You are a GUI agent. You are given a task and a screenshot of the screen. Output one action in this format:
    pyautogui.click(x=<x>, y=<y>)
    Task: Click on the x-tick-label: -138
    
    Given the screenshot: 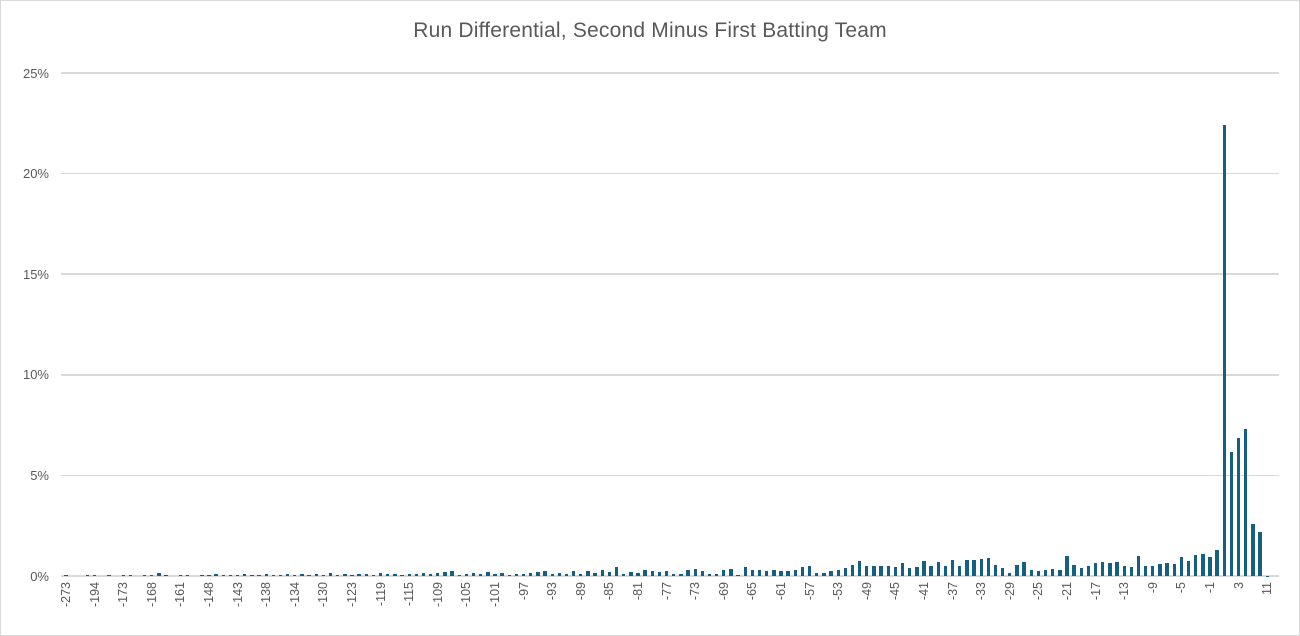 What is the action you would take?
    pyautogui.click(x=266, y=595)
    